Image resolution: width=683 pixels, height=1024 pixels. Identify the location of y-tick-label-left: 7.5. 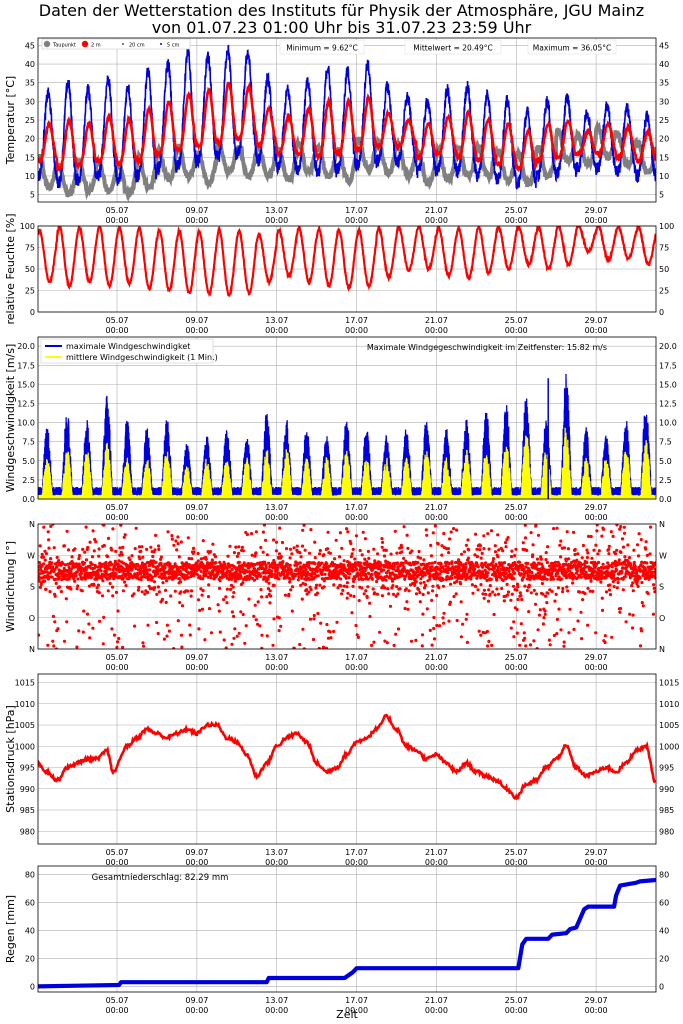
(28, 442).